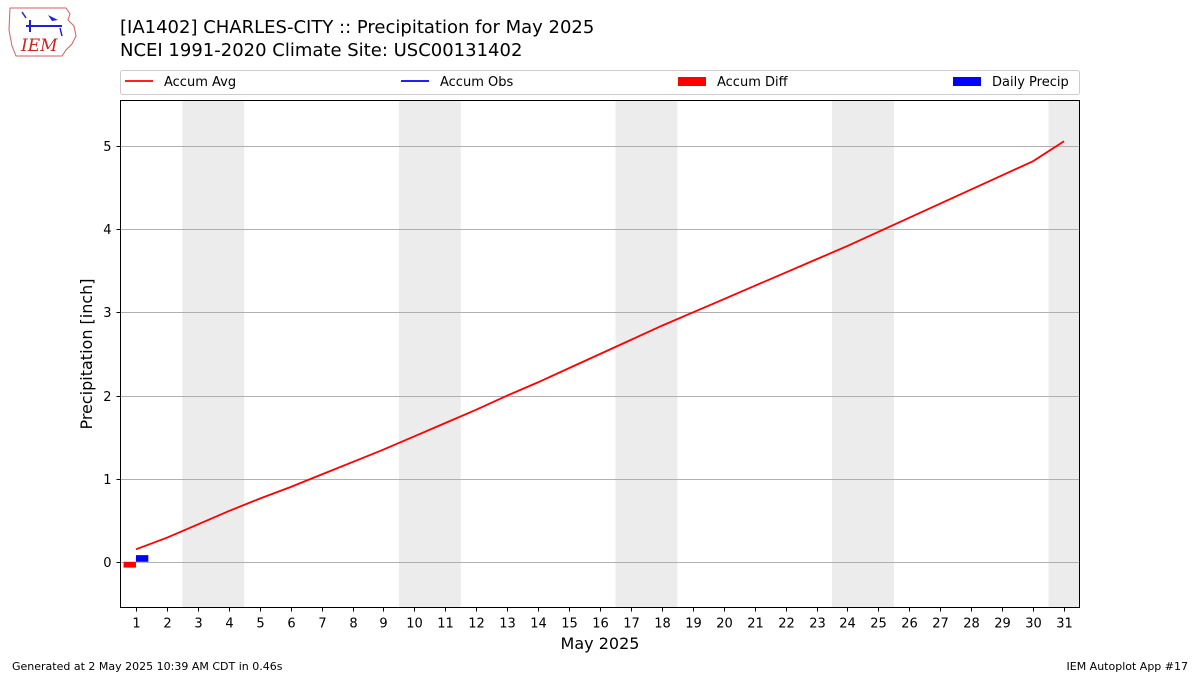  Describe the element at coordinates (1127, 666) in the screenshot. I see `app-credit: IEM Autoplot App #17` at that location.